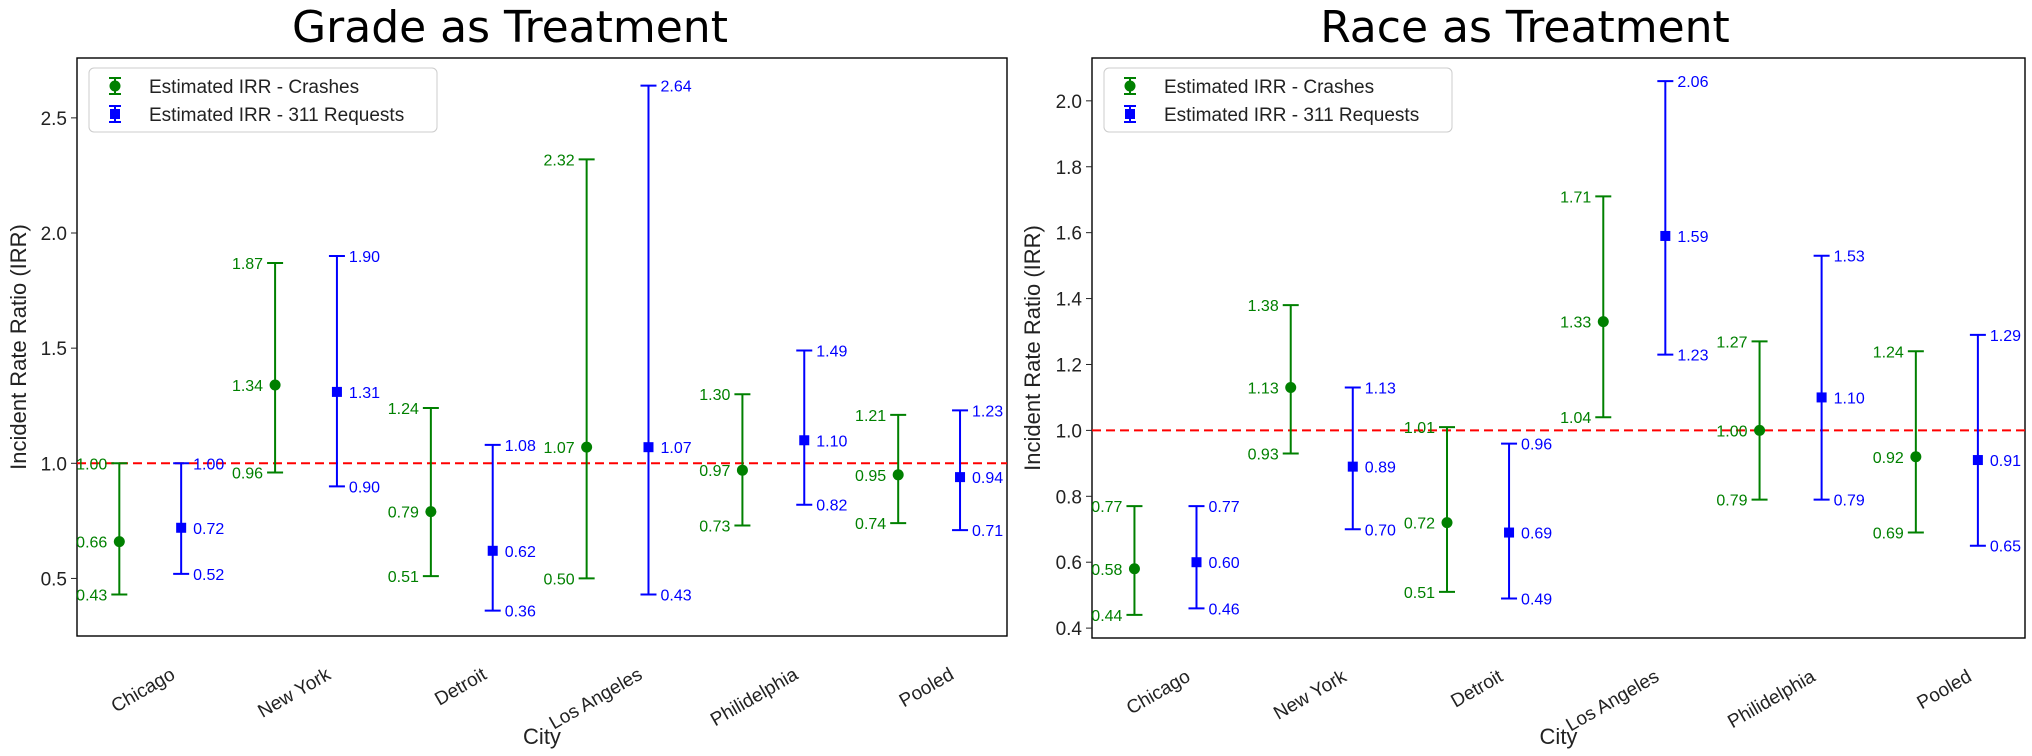  Describe the element at coordinates (1069, 365) in the screenshot. I see `y-tick-label: 1.2` at that location.